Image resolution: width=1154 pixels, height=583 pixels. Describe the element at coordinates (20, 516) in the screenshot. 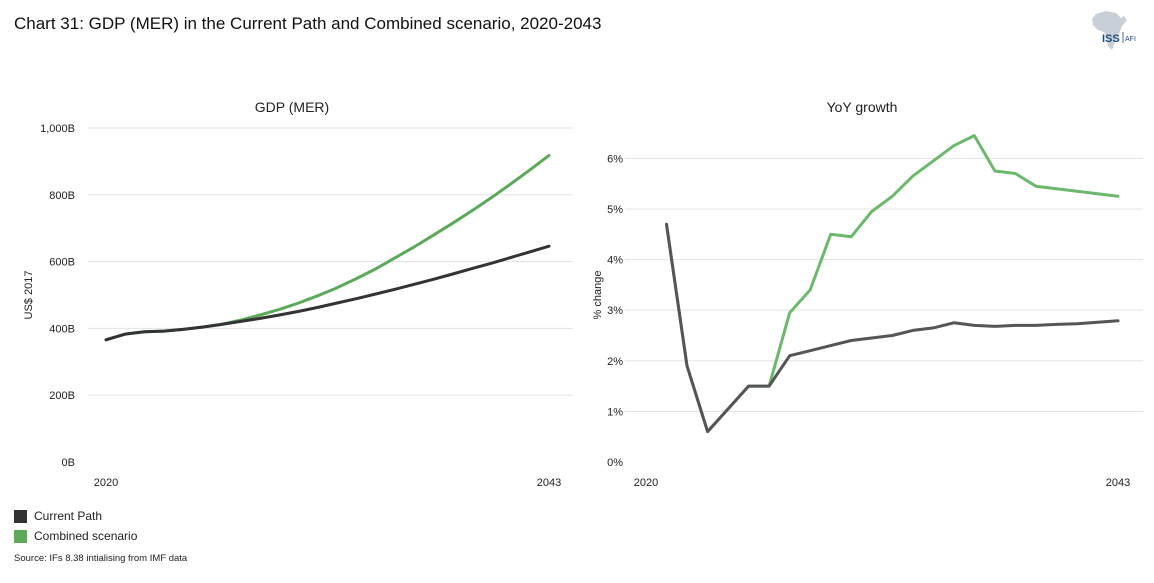

I see `legend-swatch-current-path` at that location.